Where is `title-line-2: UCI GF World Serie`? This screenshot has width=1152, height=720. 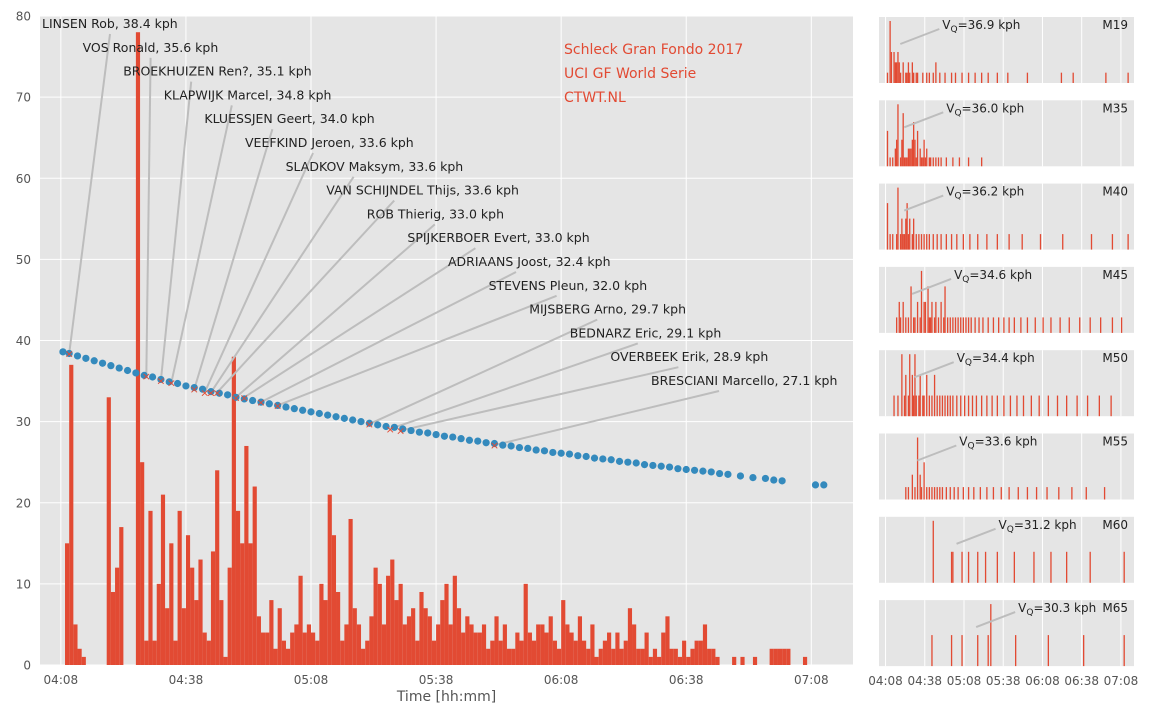 title-line-2: UCI GF World Serie is located at coordinates (630, 74).